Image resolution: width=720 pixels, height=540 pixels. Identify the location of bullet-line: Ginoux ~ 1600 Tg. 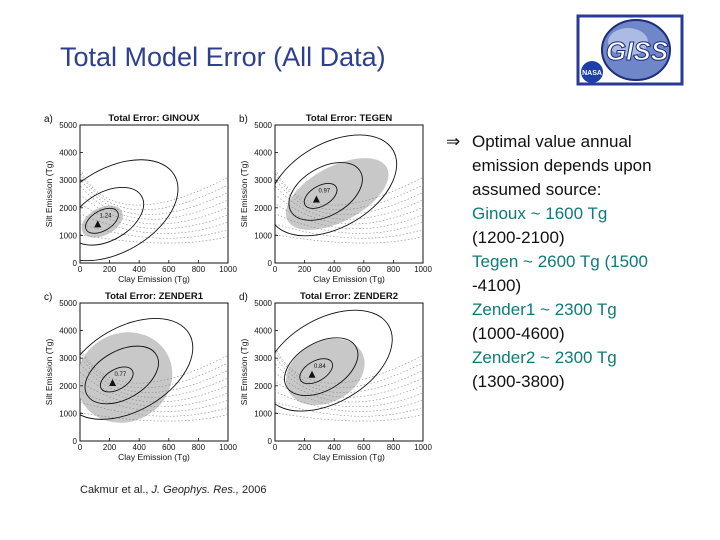
(540, 213).